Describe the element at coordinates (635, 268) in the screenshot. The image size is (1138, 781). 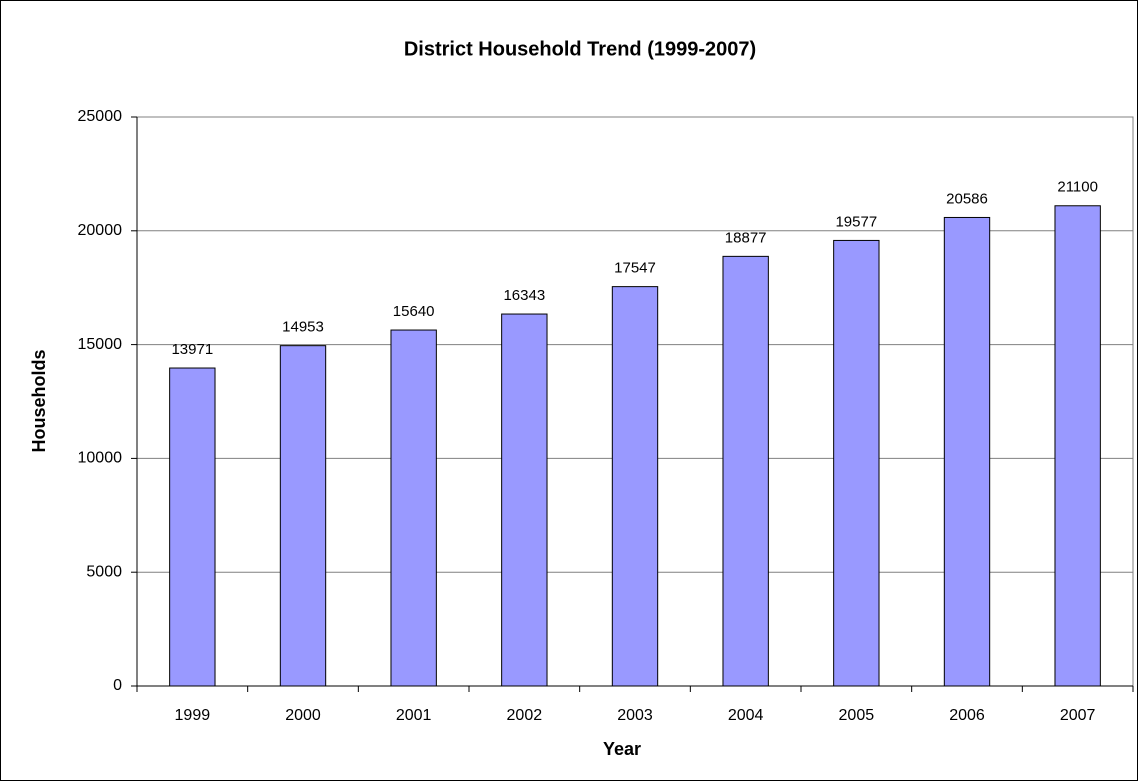
I see `data-label: 17547` at that location.